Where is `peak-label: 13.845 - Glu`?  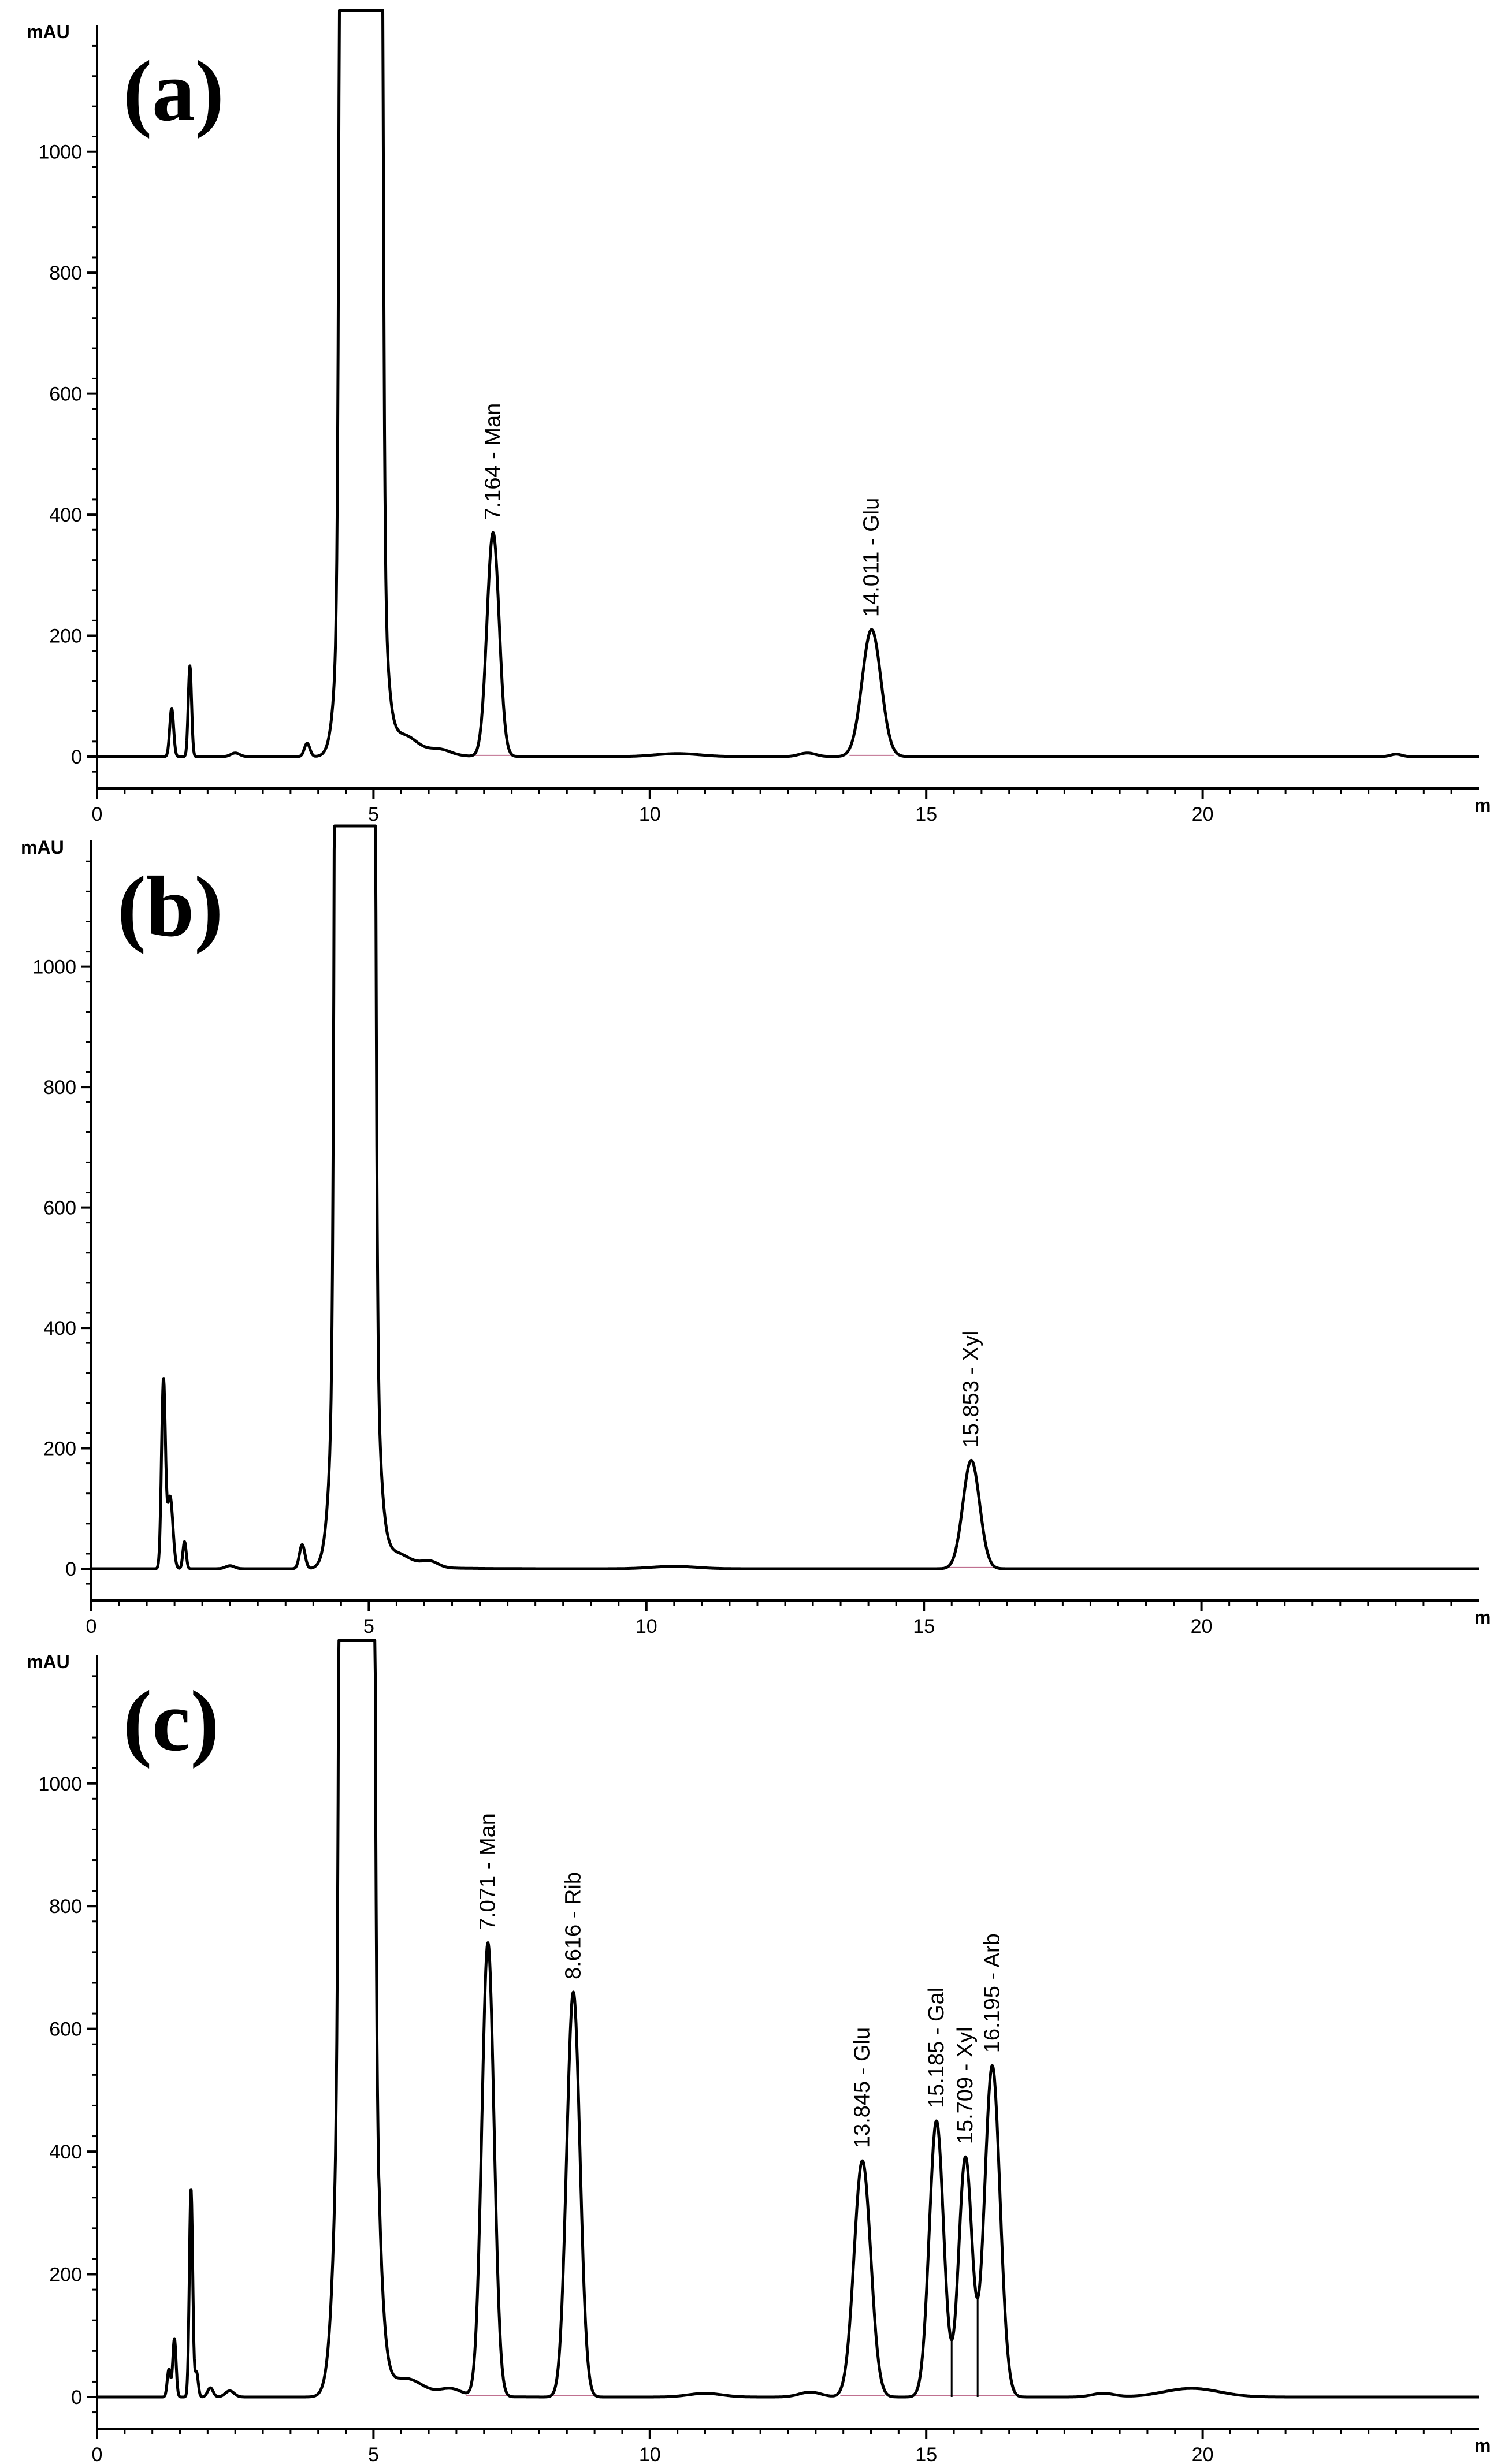
peak-label: 13.845 - Glu is located at coordinates (863, 2087).